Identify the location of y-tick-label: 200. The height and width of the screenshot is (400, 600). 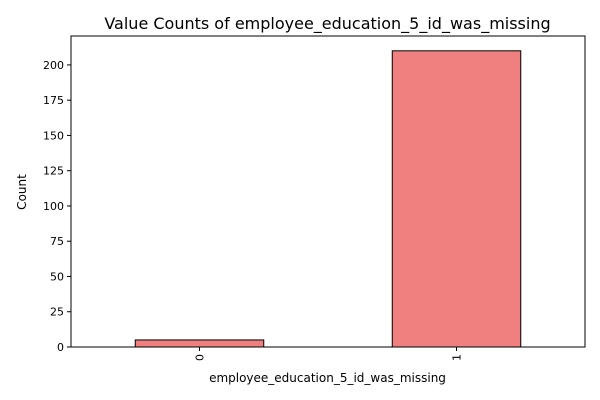
(53, 65).